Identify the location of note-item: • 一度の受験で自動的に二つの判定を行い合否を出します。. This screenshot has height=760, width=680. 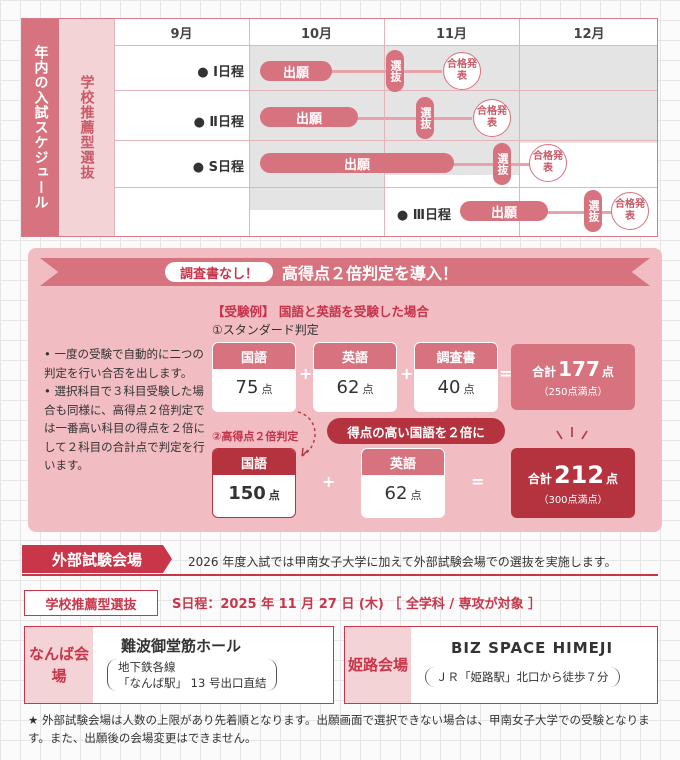
(124, 363).